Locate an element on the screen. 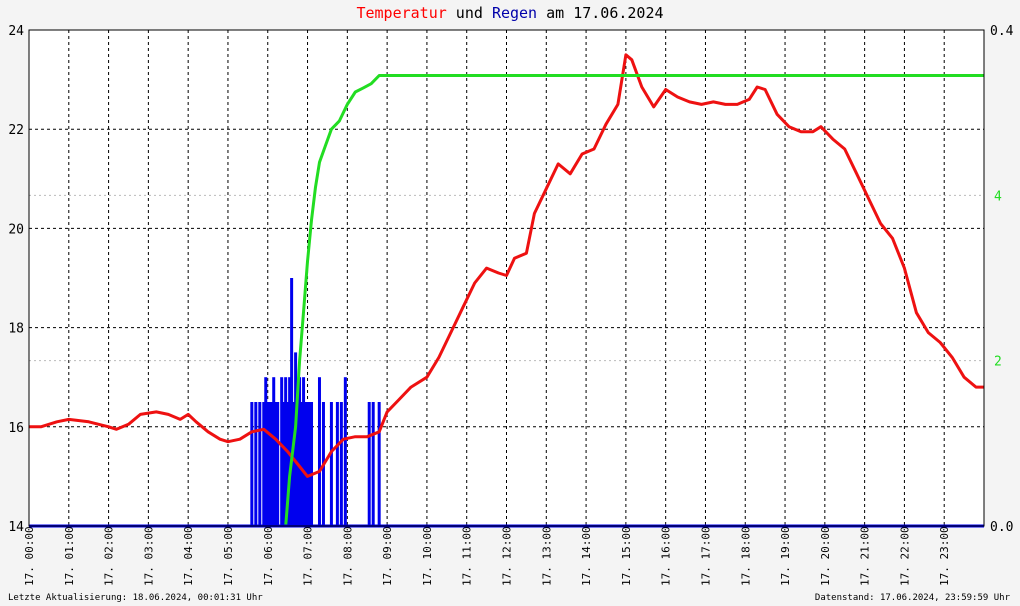  x-tick-label: 17. 23:00 is located at coordinates (944, 556).